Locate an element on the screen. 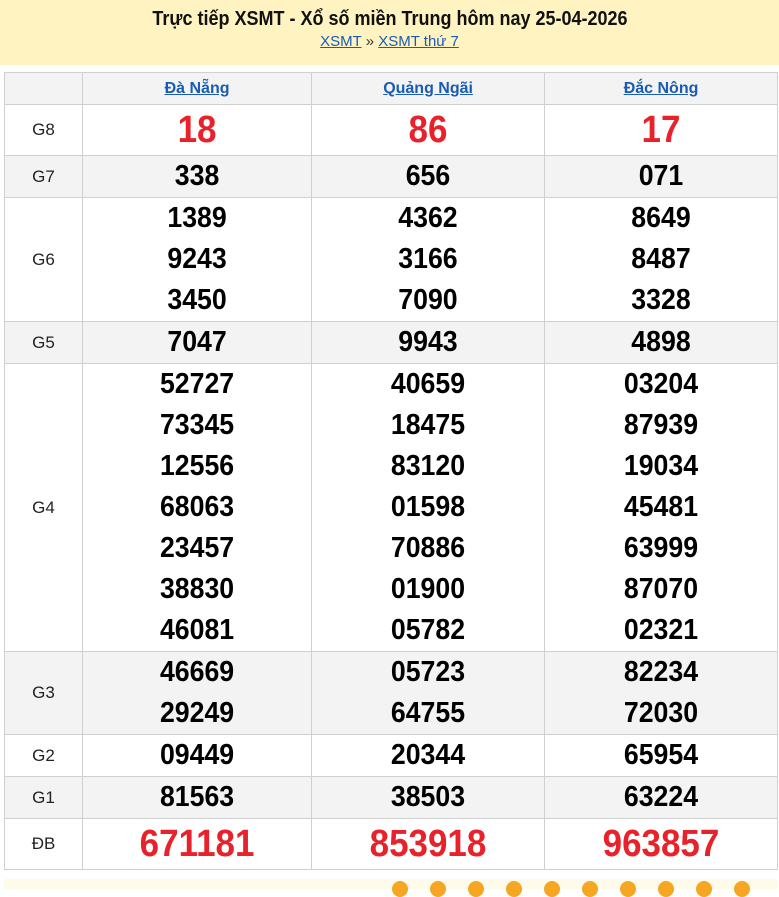 Image resolution: width=779 pixels, height=897 pixels. prize-cell: 671181 is located at coordinates (197, 844).